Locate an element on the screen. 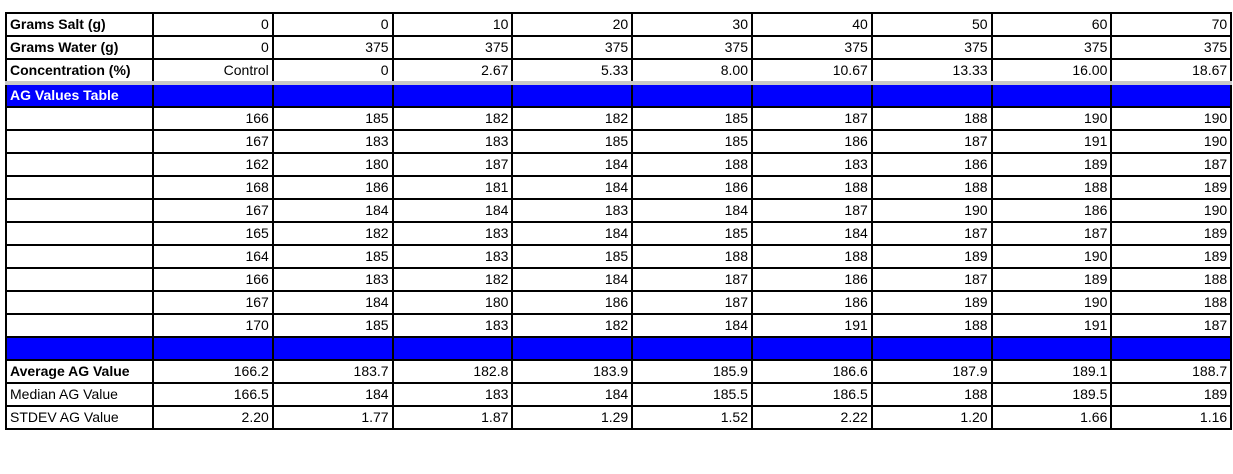  stat-label: STDEV AG Value is located at coordinates (79, 417).